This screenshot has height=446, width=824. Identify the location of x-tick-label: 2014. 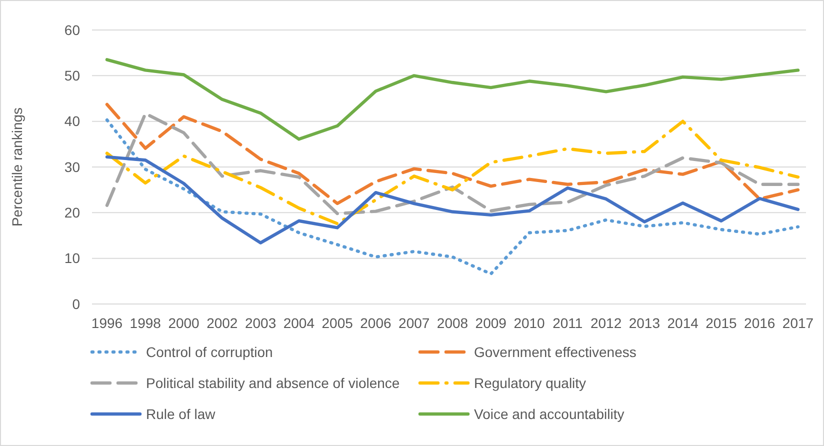
(683, 323).